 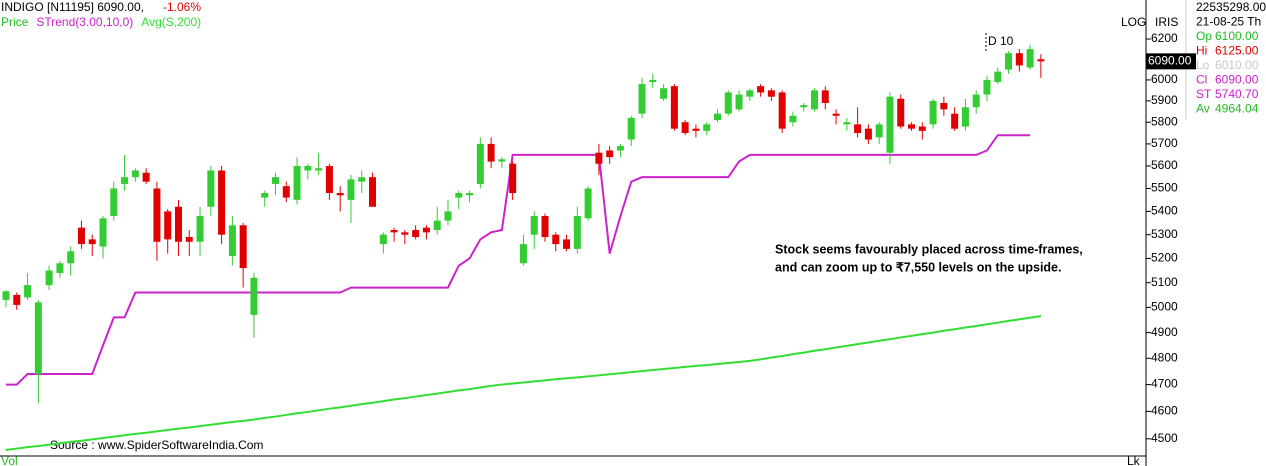 I want to click on info-label: Cl, so click(x=1201, y=80).